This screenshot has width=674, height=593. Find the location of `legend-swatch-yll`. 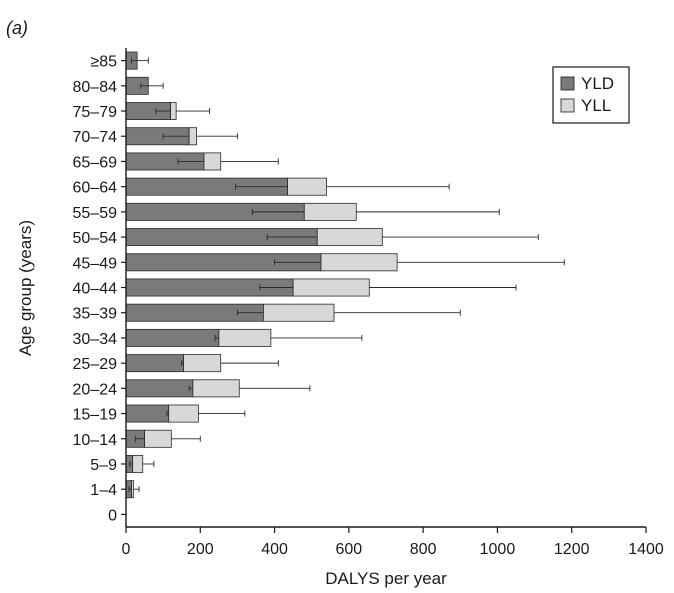

legend-swatch-yll is located at coordinates (567, 105).